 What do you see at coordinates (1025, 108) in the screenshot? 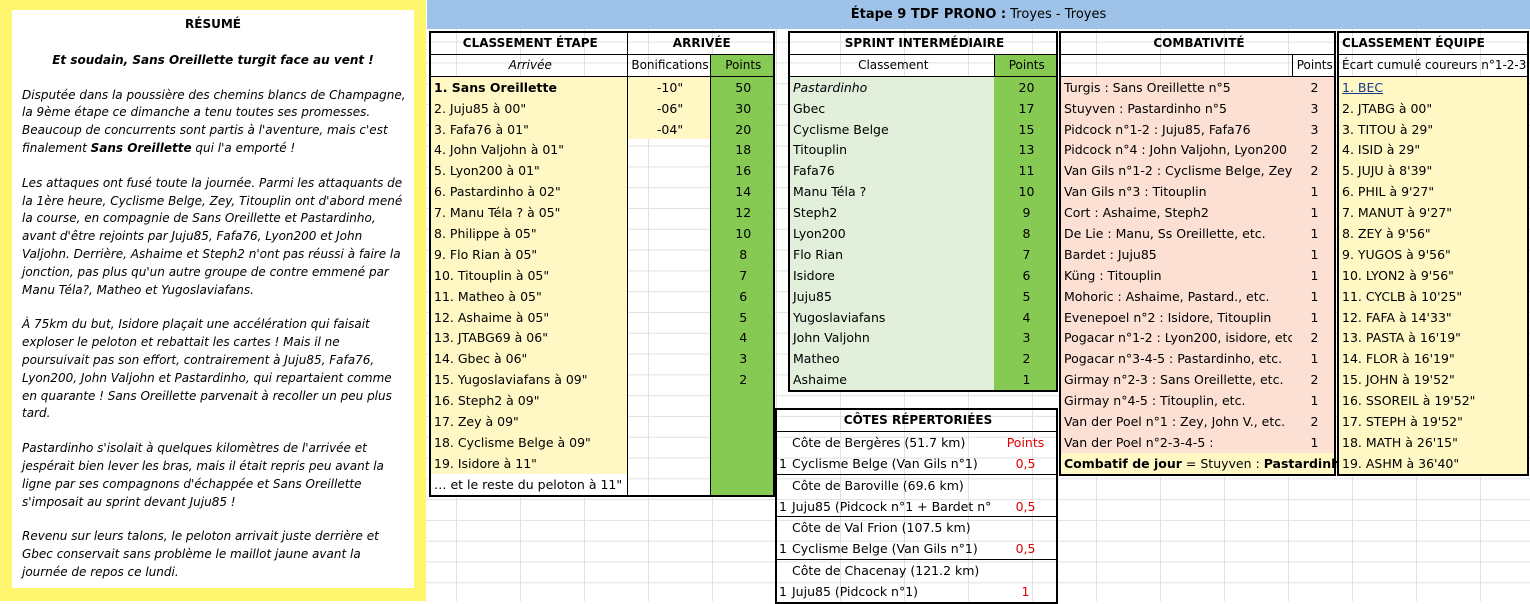
I see `sprint-points-cell: 17` at bounding box center [1025, 108].